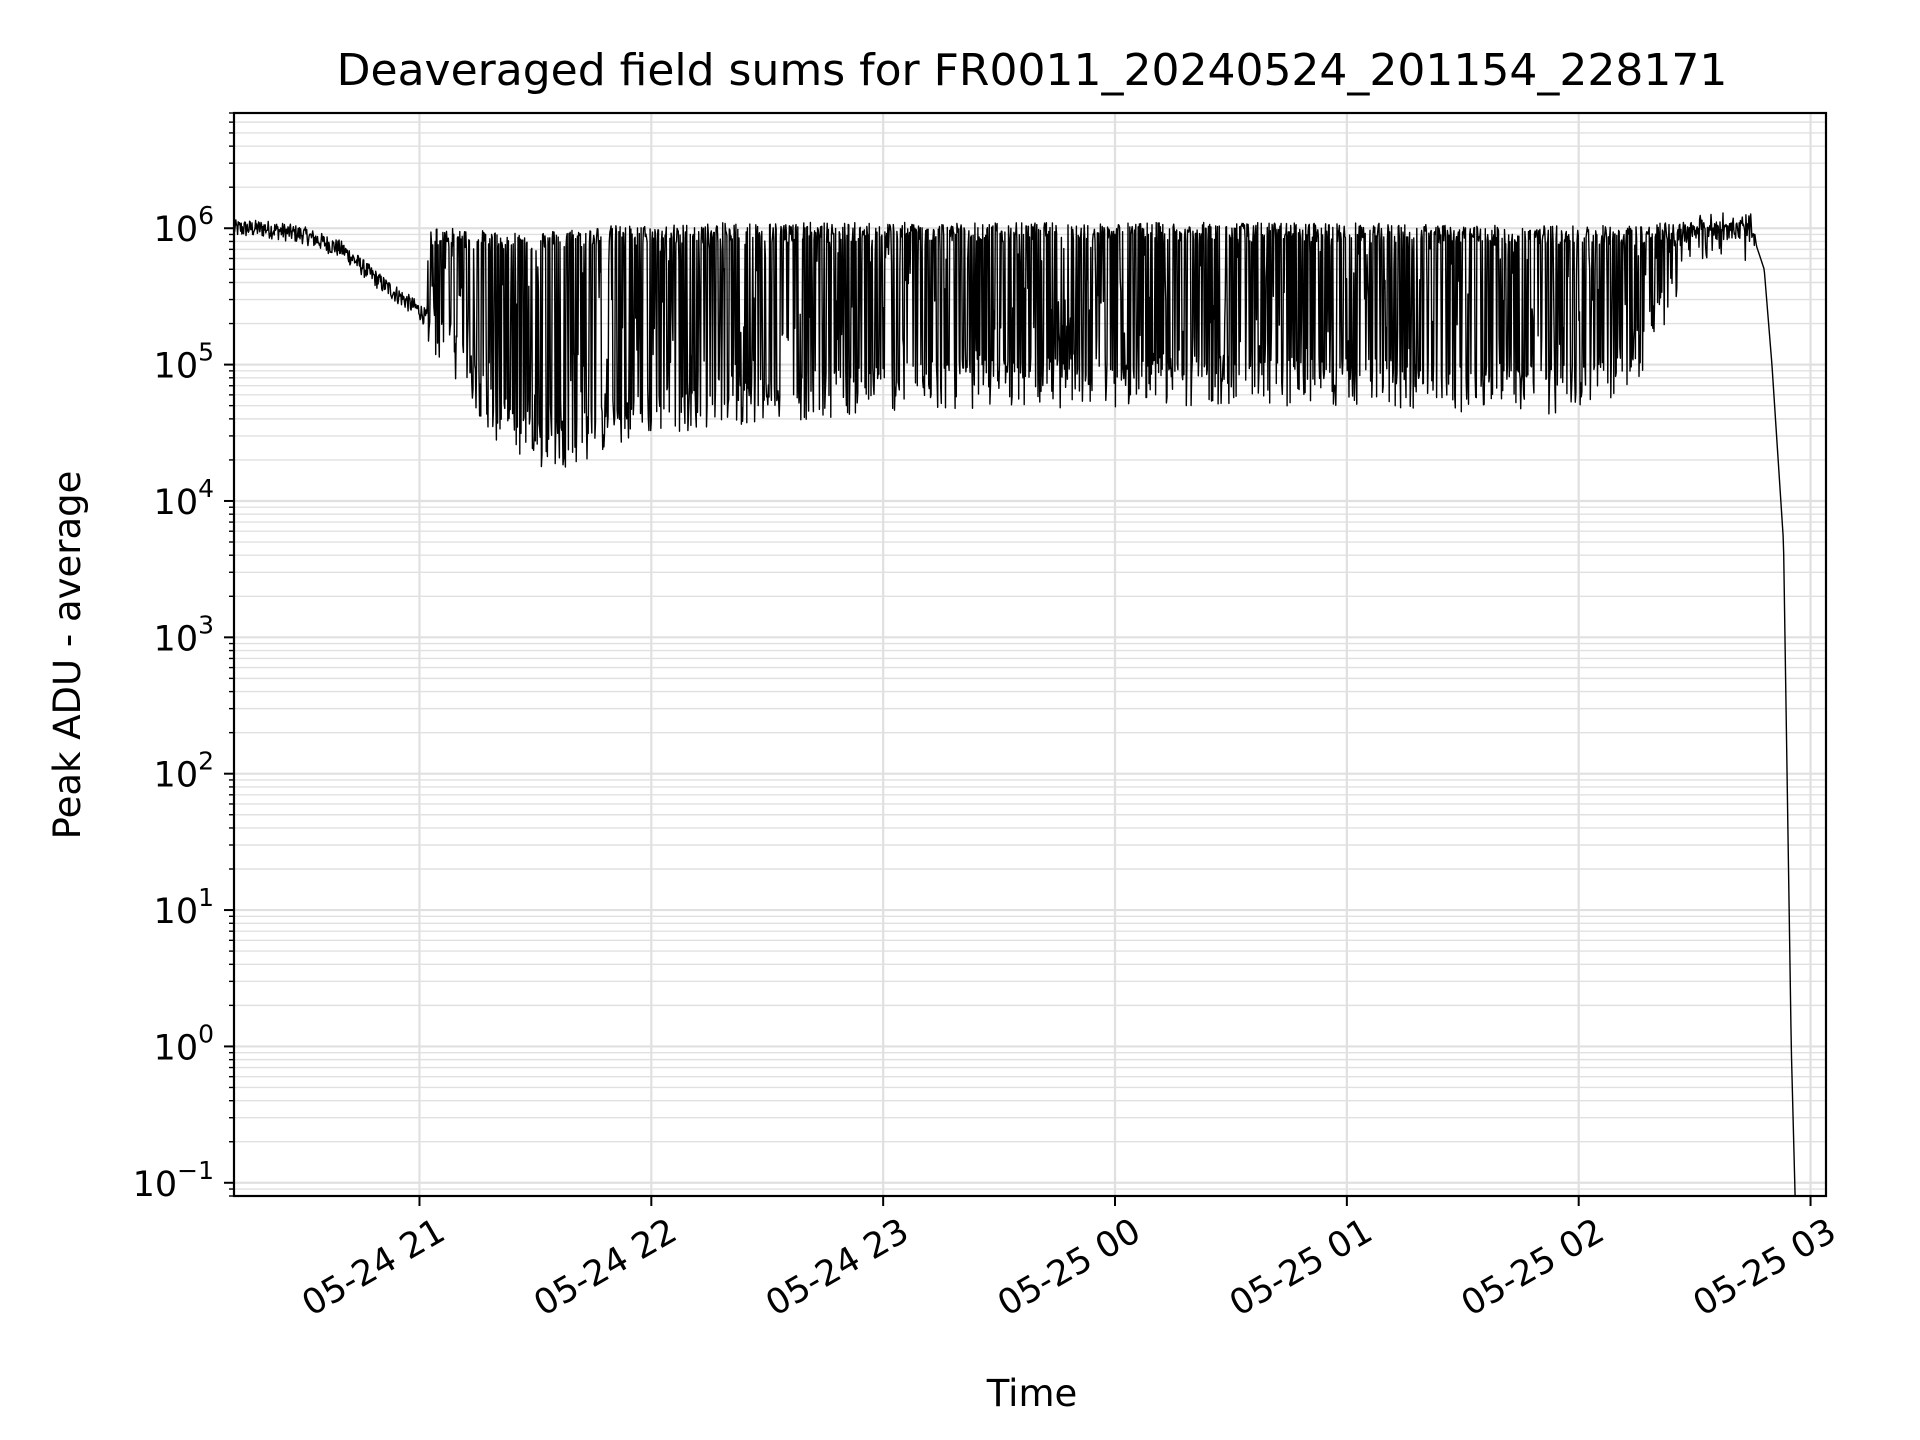 The height and width of the screenshot is (1440, 1920). I want to click on y-tick-label-exponent: 1, so click(206, 897).